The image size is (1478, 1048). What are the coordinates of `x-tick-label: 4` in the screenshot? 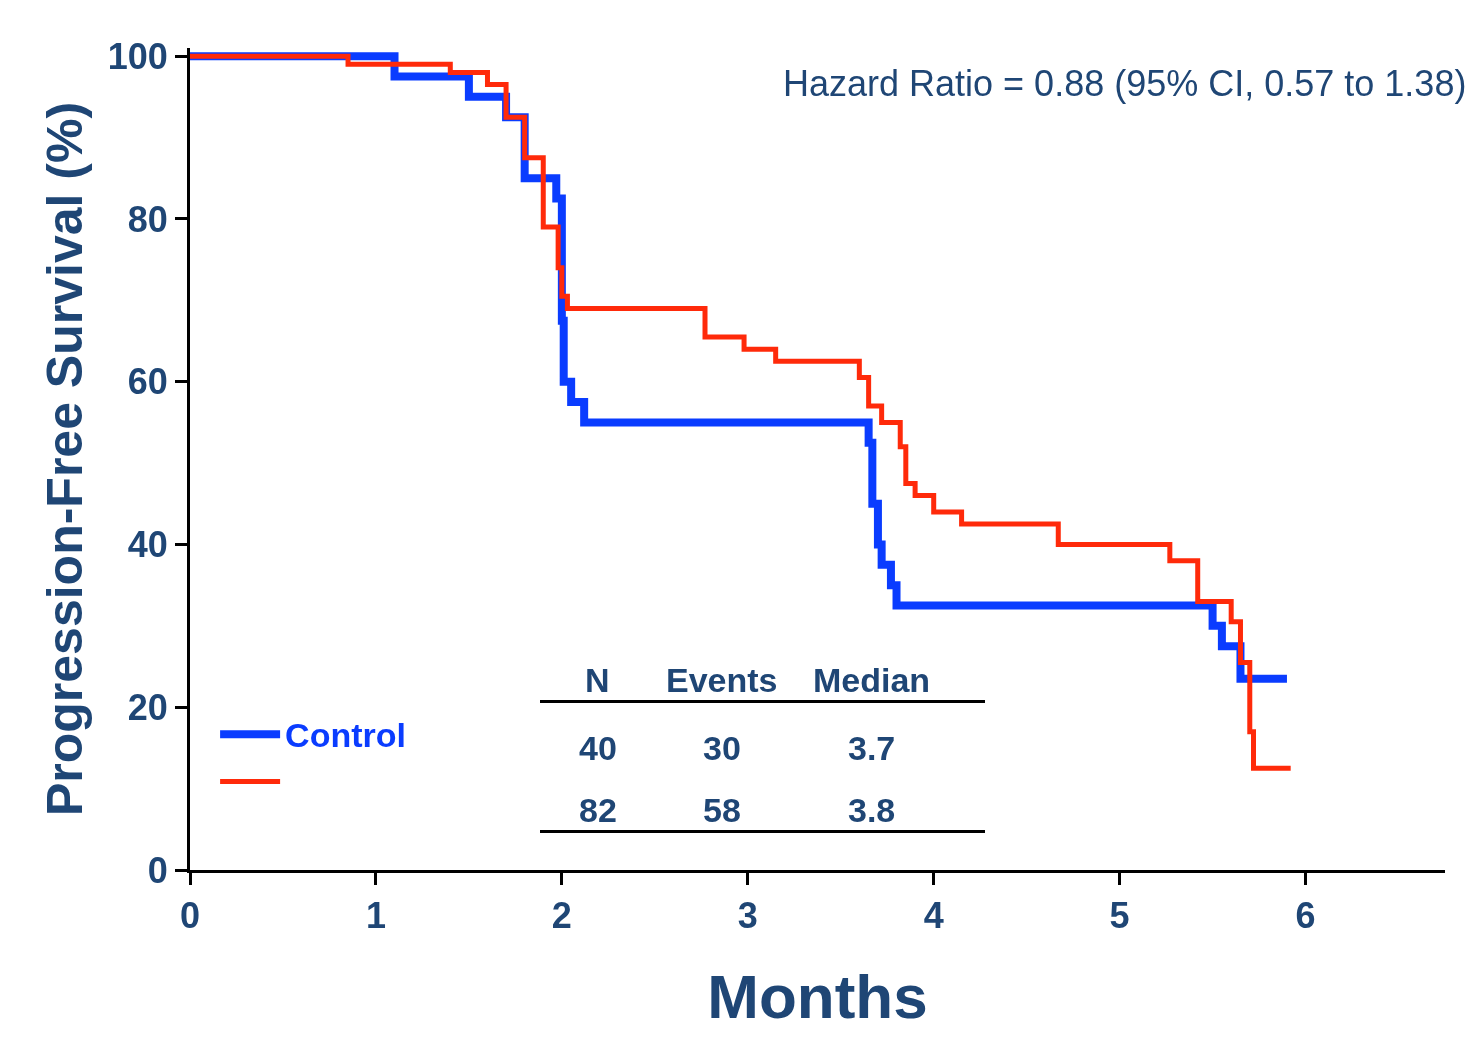 It's located at (933, 916).